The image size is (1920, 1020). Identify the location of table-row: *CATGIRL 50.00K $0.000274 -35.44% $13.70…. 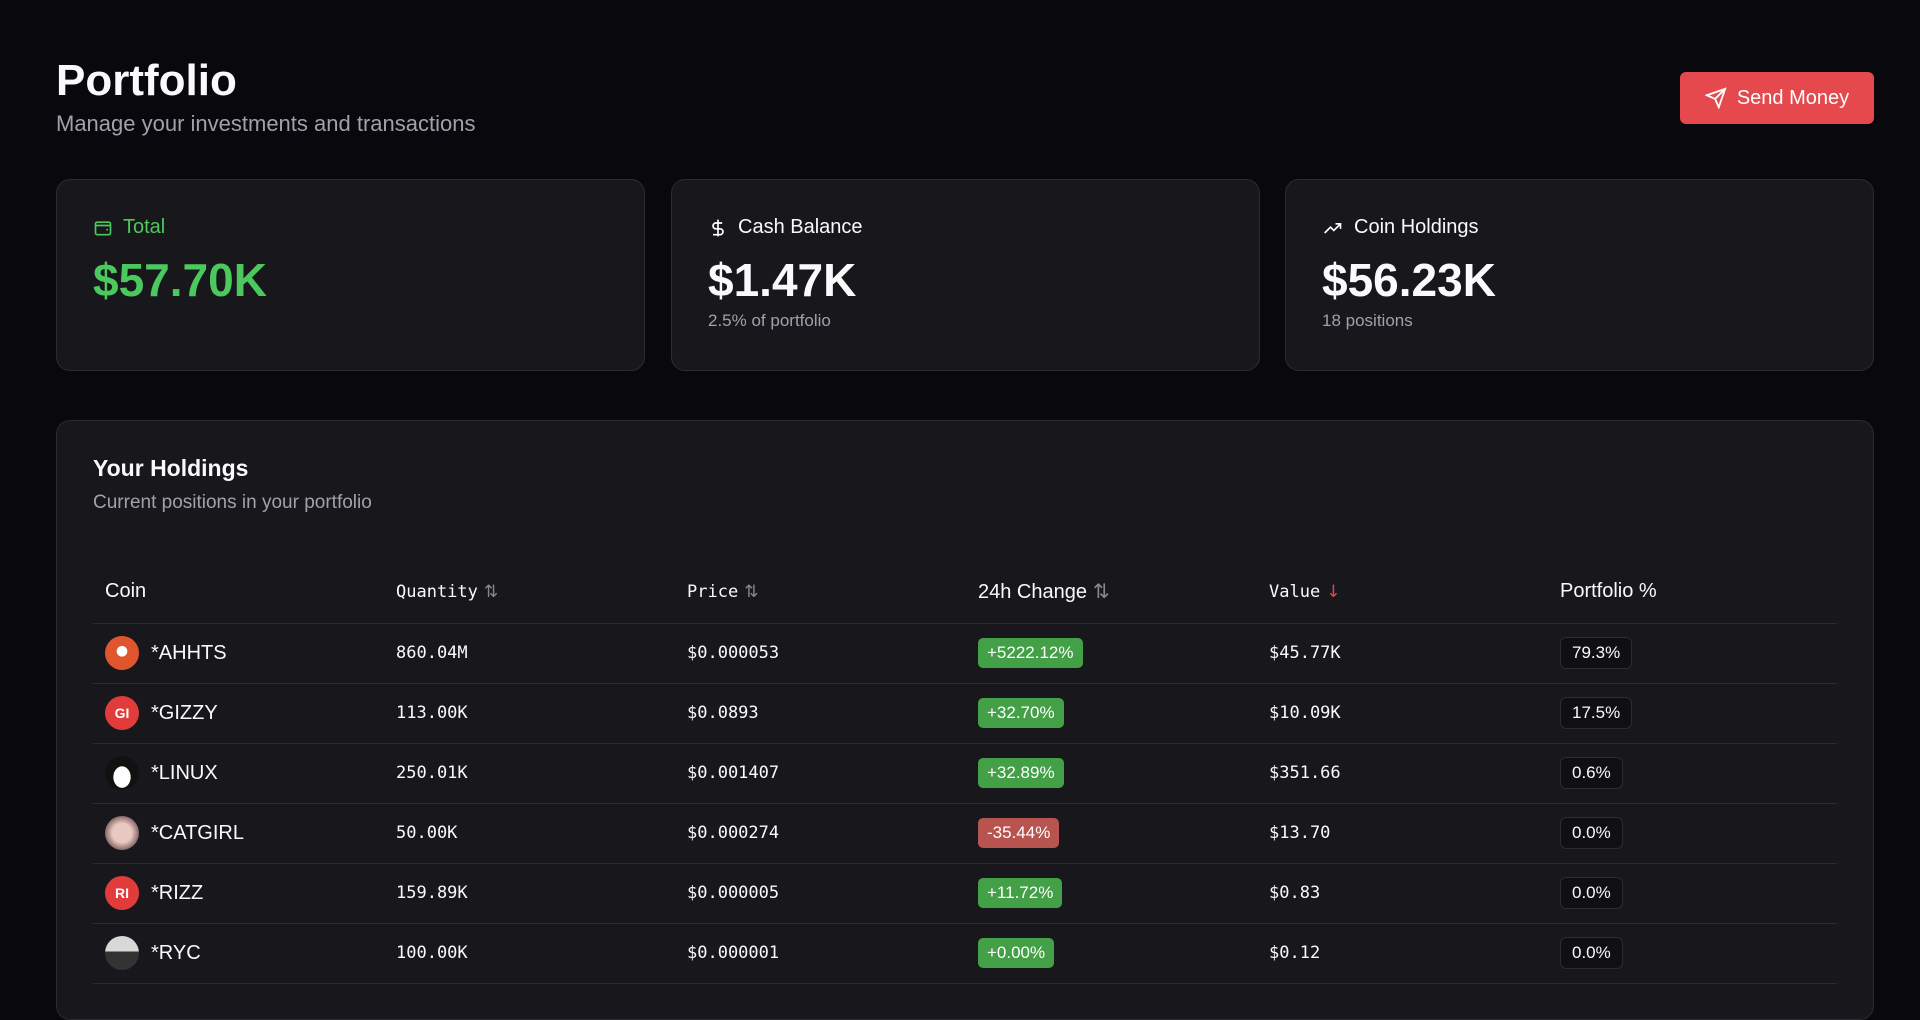
(965, 833).